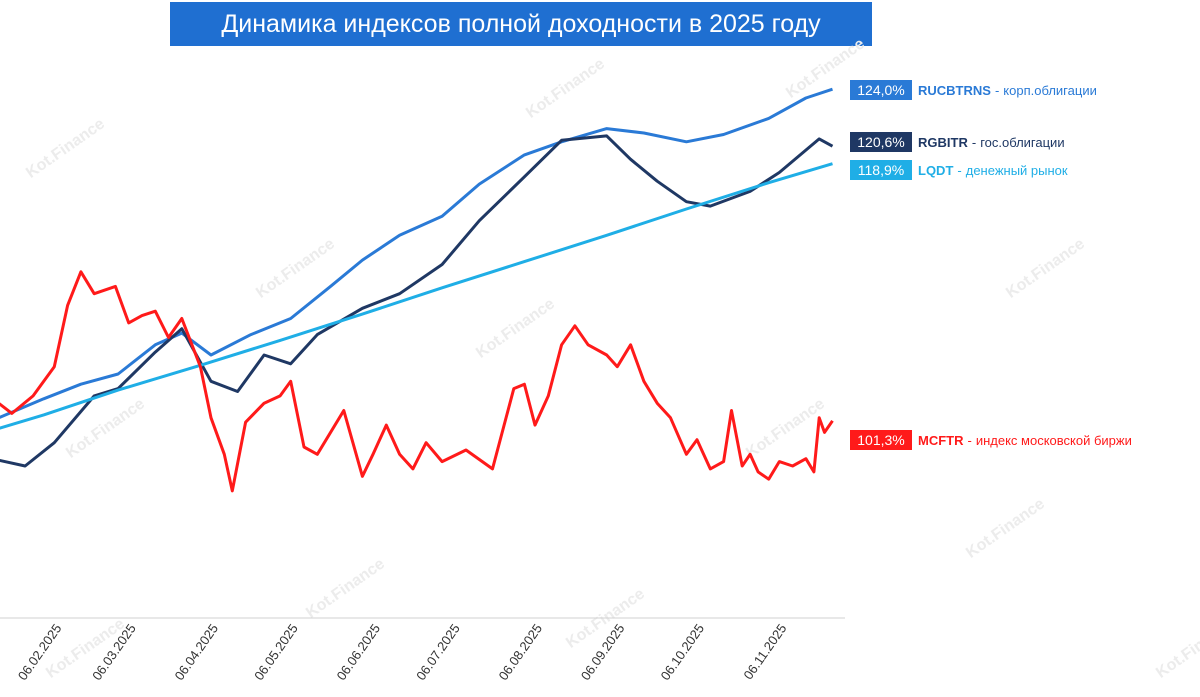 The height and width of the screenshot is (697, 1200). I want to click on legend-item-lqdt: 118,9% LQDT - денежный рынок, so click(959, 170).